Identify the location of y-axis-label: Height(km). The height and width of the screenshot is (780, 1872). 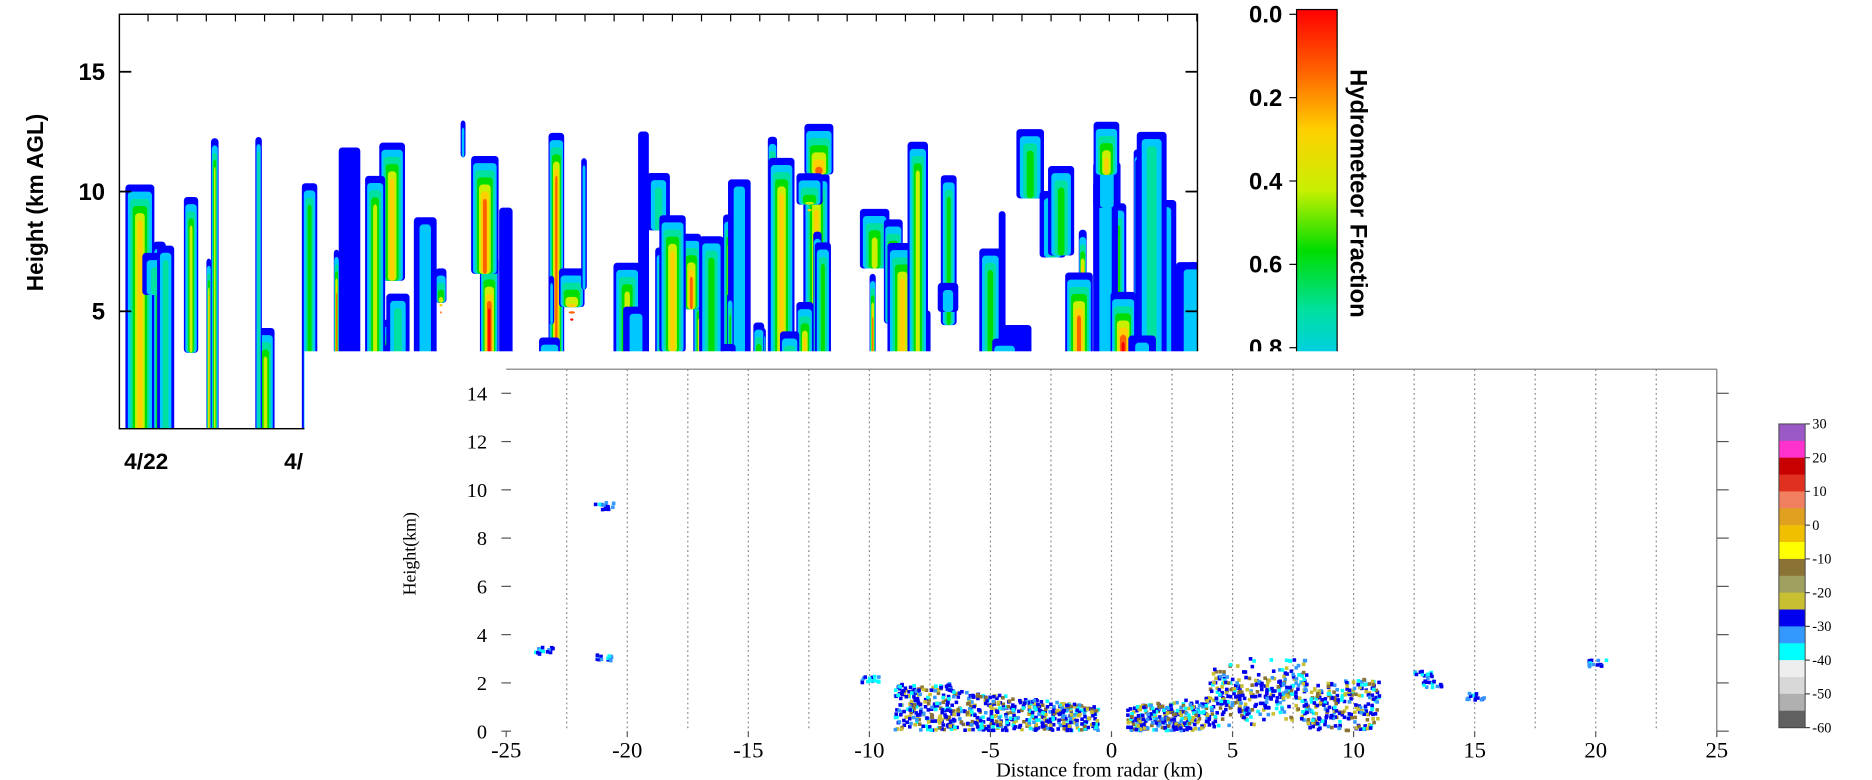
(409, 553).